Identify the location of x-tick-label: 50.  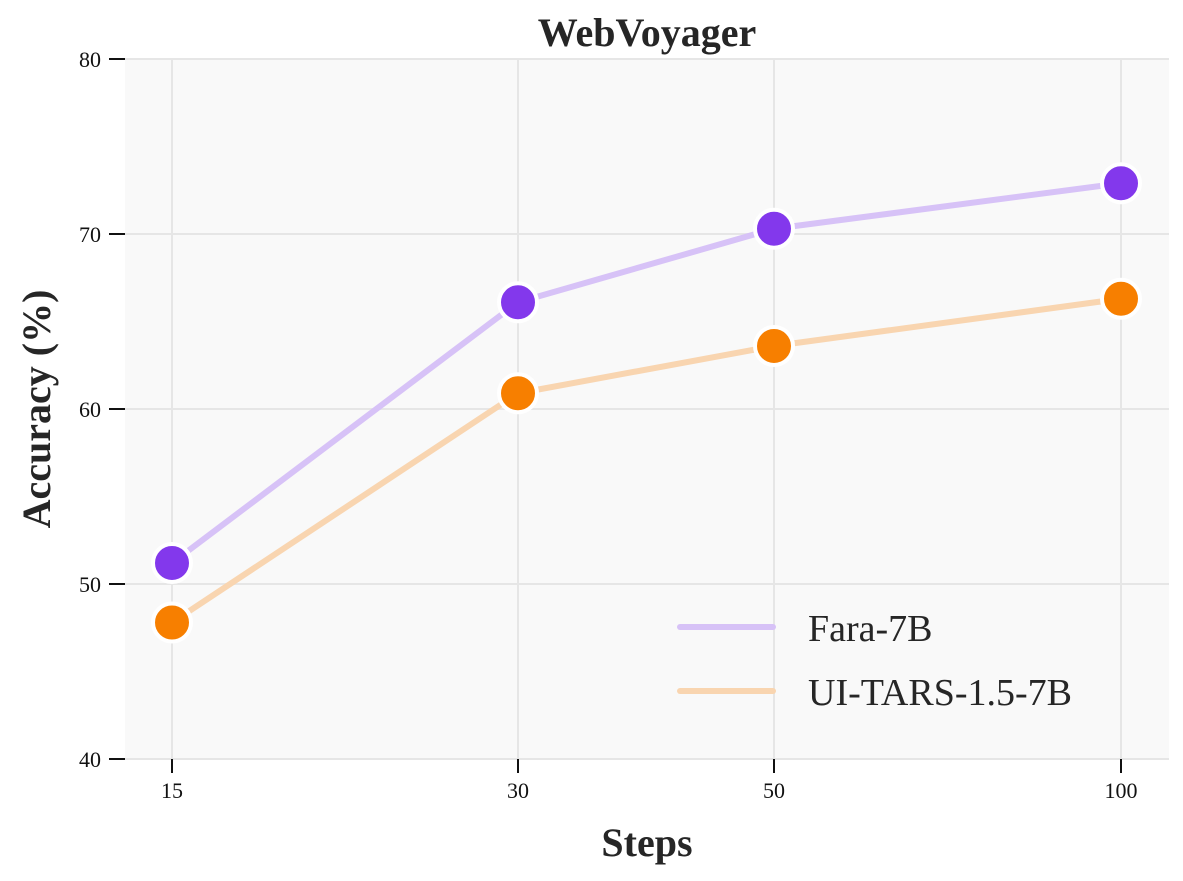
(774, 790).